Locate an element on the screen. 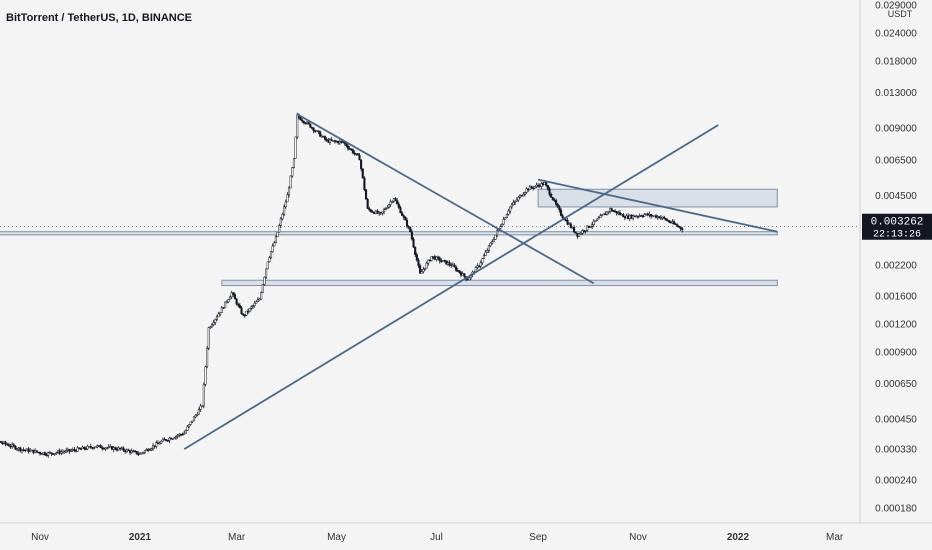 This screenshot has width=932, height=550. y-tick-label: 0.001200 is located at coordinates (896, 324).